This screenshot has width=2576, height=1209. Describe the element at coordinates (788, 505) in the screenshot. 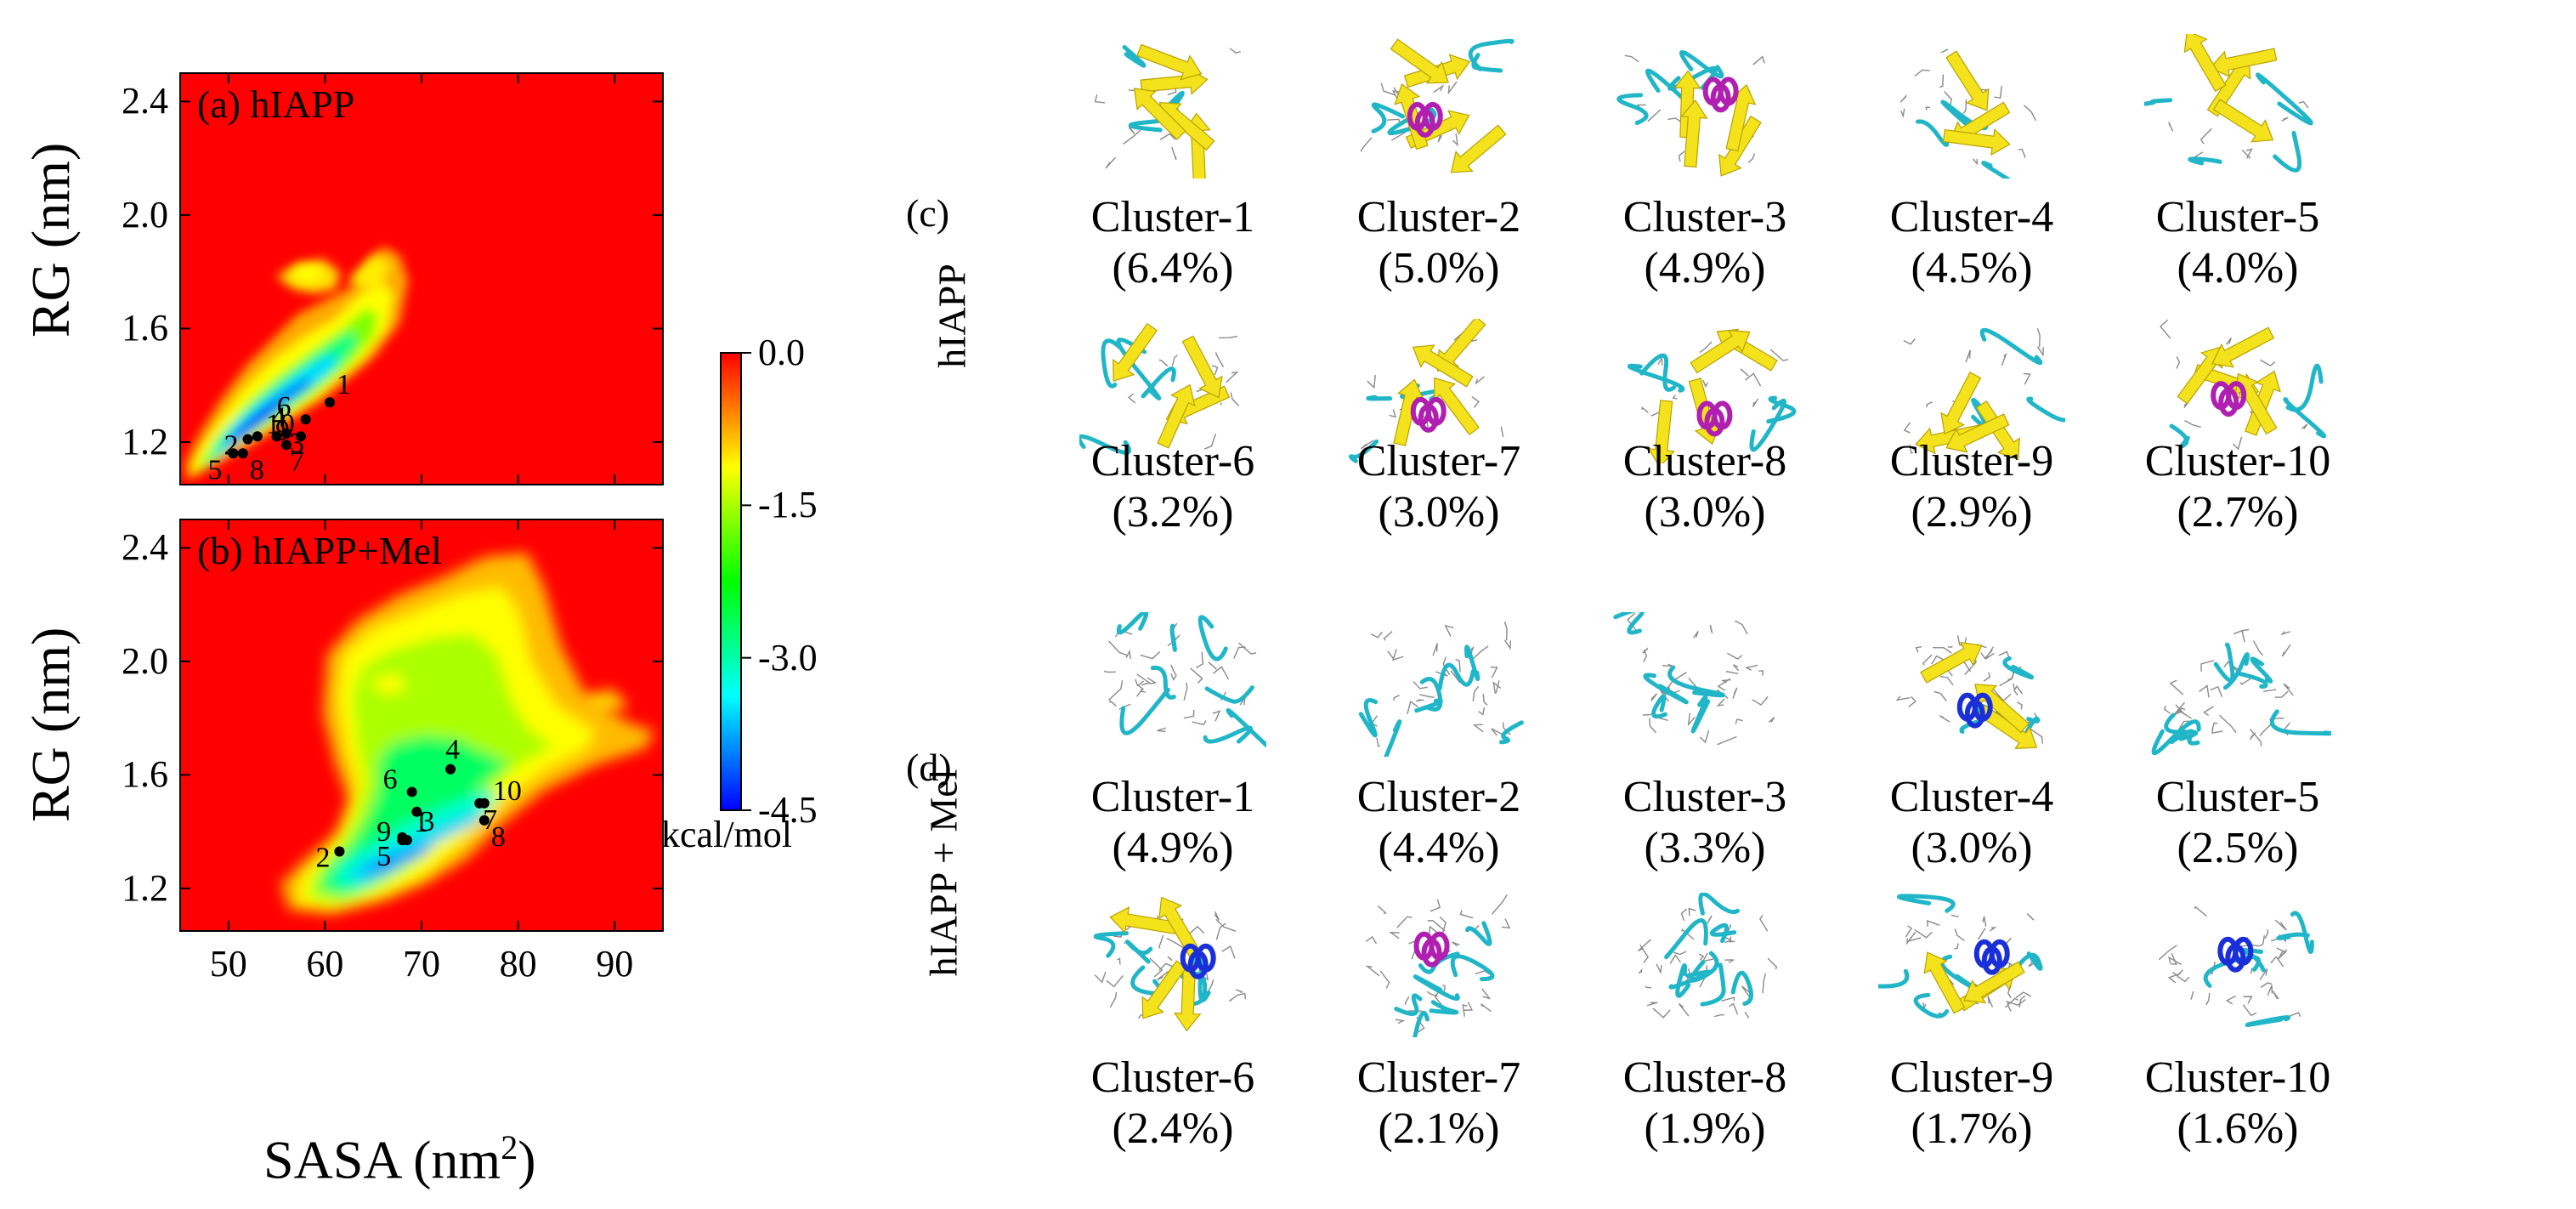

I see `colorbar-tick-label: -1.5` at that location.